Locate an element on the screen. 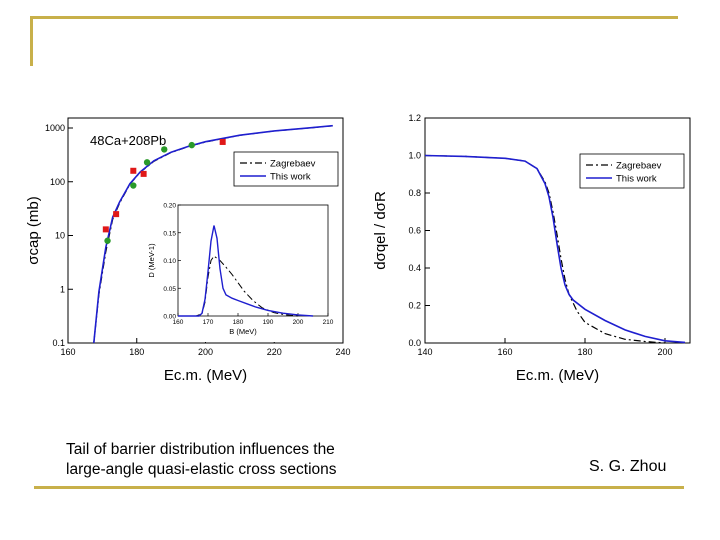 This screenshot has width=720, height=540. inset-x-axis-label: B (MeV) is located at coordinates (243, 331).